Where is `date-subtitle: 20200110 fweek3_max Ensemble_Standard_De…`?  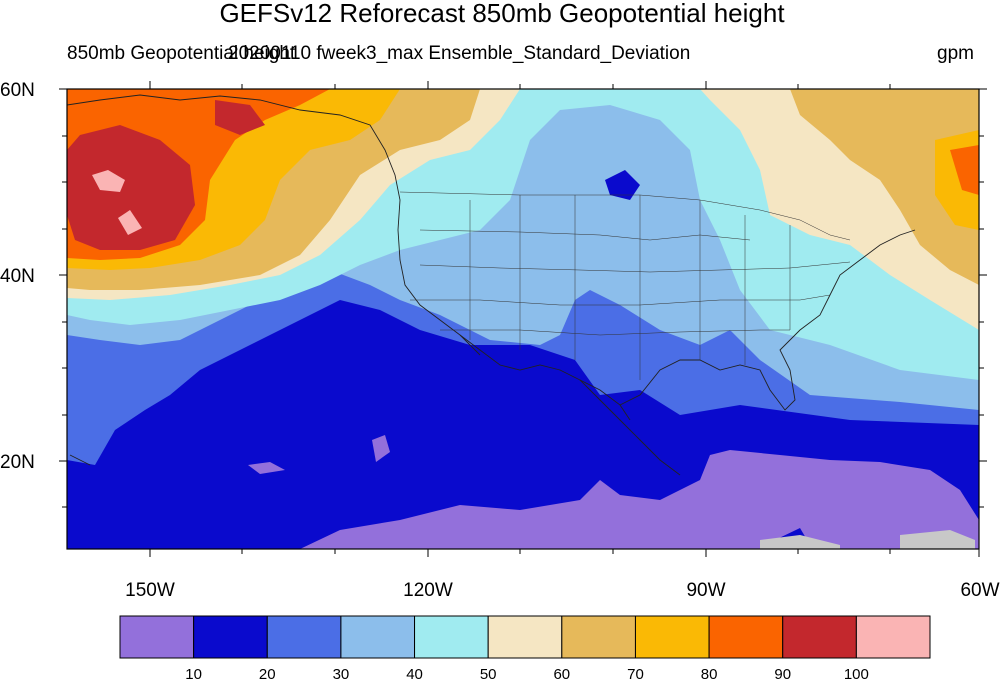 date-subtitle: 20200110 fweek3_max Ensemble_Standard_De… is located at coordinates (459, 53).